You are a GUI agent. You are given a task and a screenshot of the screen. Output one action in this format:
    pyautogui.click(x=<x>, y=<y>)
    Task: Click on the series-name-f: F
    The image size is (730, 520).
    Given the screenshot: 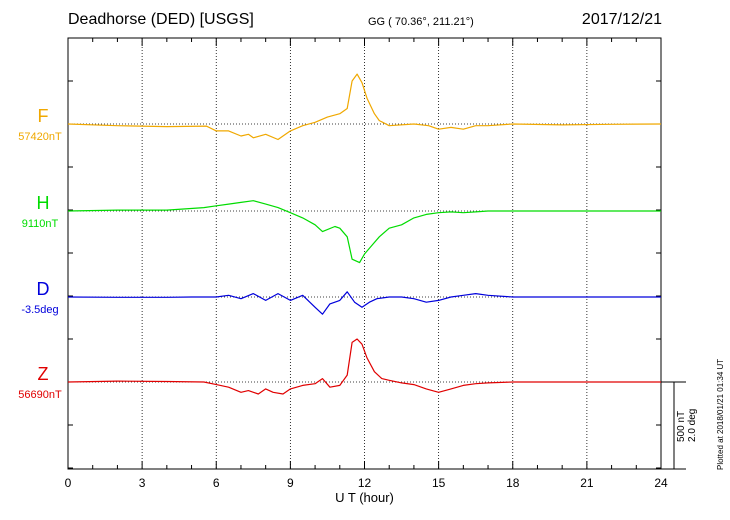 What is the action you would take?
    pyautogui.click(x=43, y=116)
    